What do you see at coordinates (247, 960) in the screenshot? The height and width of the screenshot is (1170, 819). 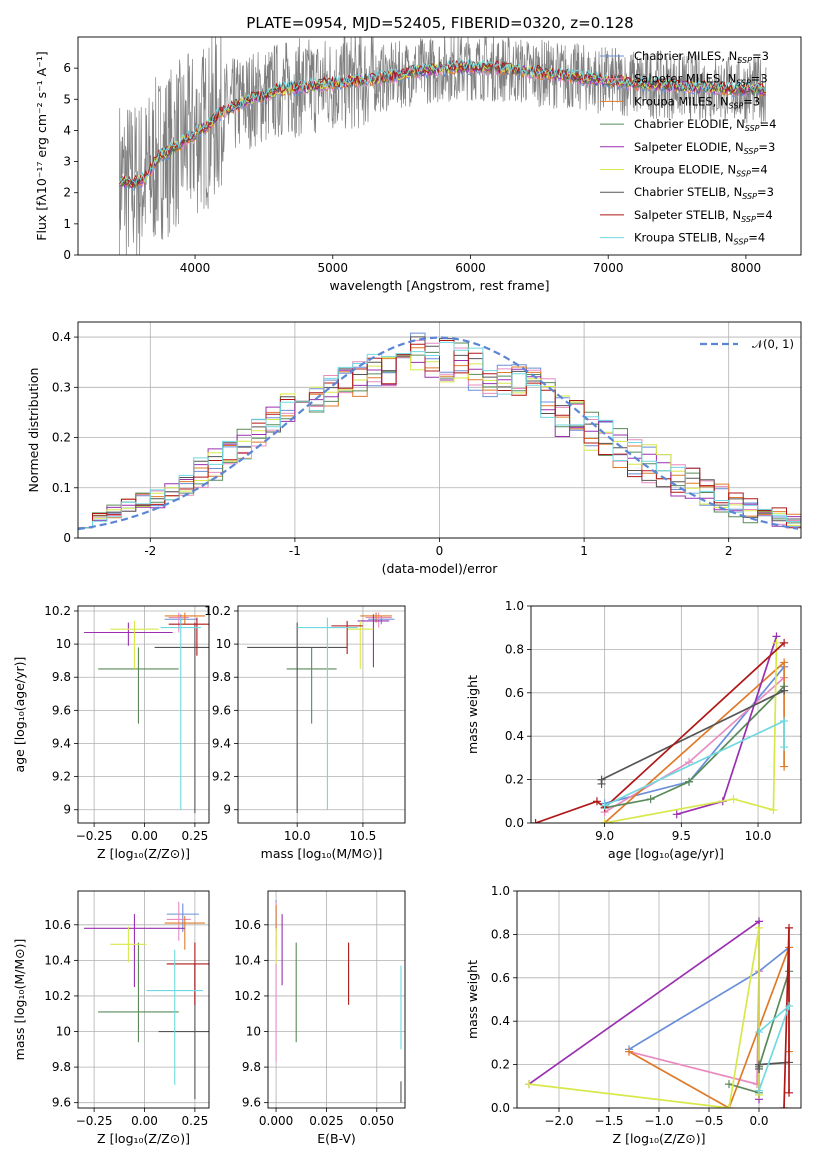 I see `y-tick-label: 10.4` at bounding box center [247, 960].